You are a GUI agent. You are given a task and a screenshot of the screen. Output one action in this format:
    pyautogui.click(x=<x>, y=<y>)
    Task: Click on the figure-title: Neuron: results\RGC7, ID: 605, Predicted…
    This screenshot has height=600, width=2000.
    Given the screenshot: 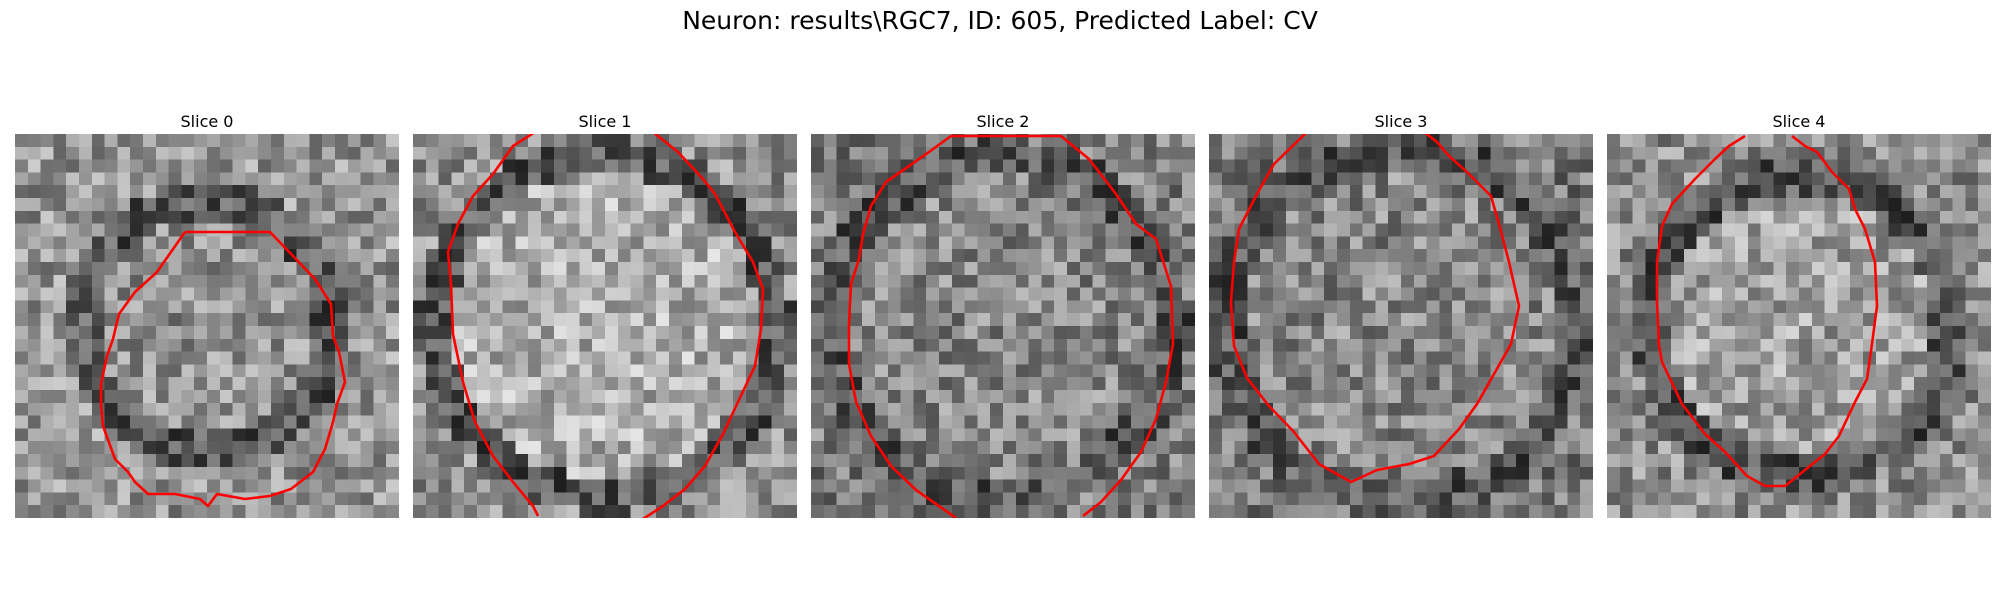 What is the action you would take?
    pyautogui.click(x=1000, y=20)
    